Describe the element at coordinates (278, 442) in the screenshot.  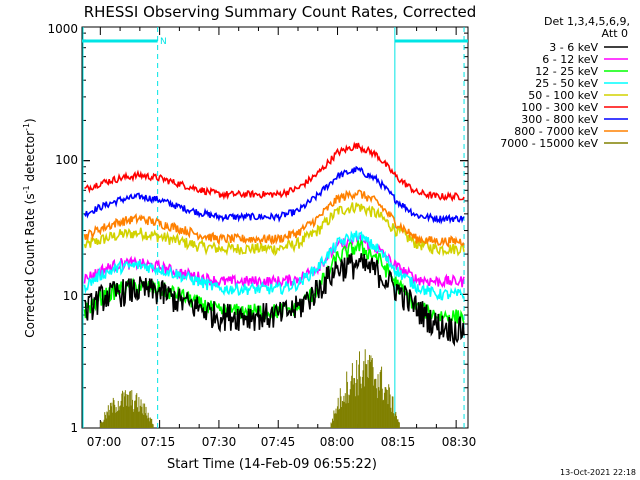
I see `x-tick-label-0745: 07:45` at that location.